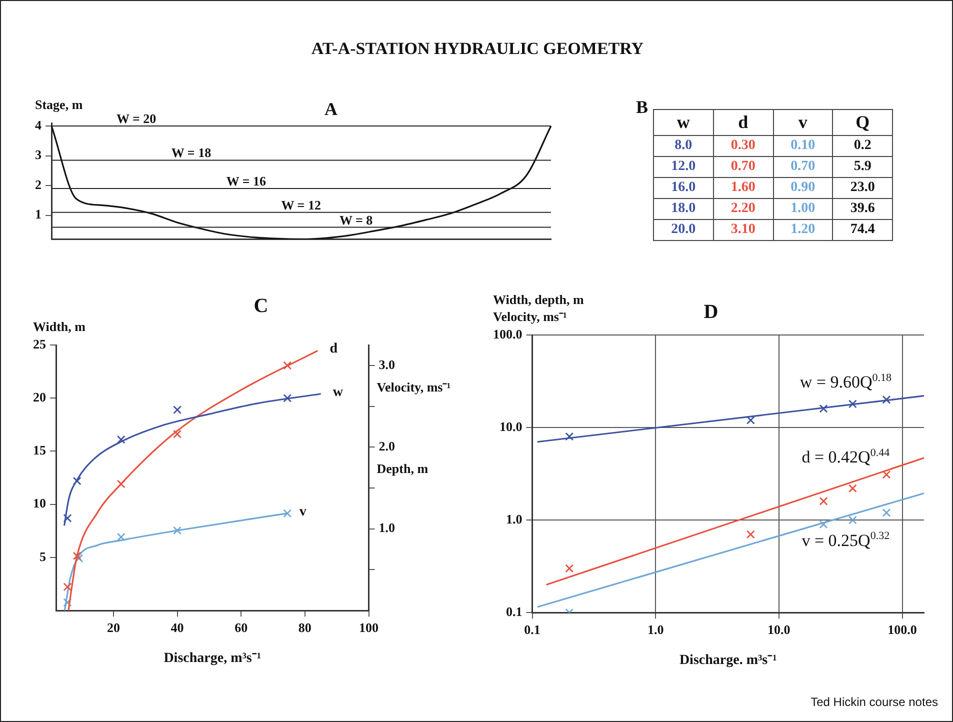 The width and height of the screenshot is (953, 722). I want to click on text: 8.0, so click(683, 145).